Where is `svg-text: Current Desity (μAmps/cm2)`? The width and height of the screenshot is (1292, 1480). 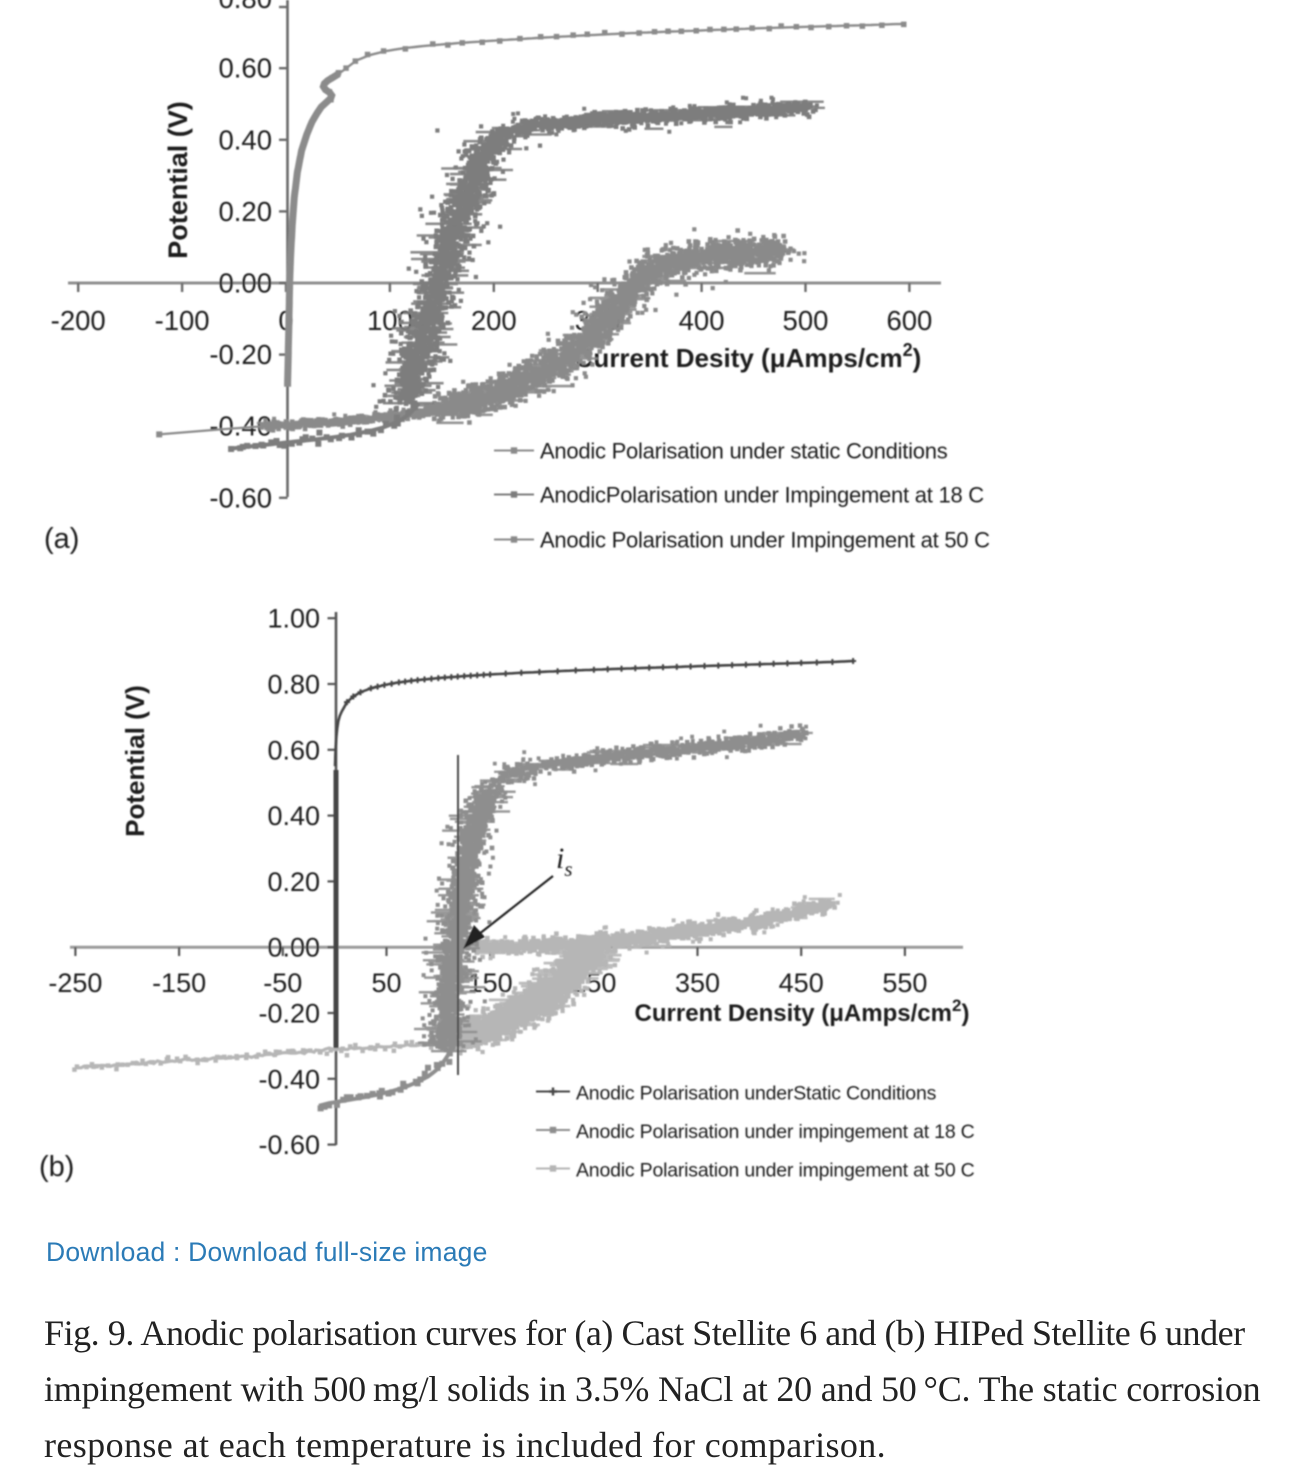 svg-text: Current Desity (μAmps/cm2) is located at coordinates (748, 356).